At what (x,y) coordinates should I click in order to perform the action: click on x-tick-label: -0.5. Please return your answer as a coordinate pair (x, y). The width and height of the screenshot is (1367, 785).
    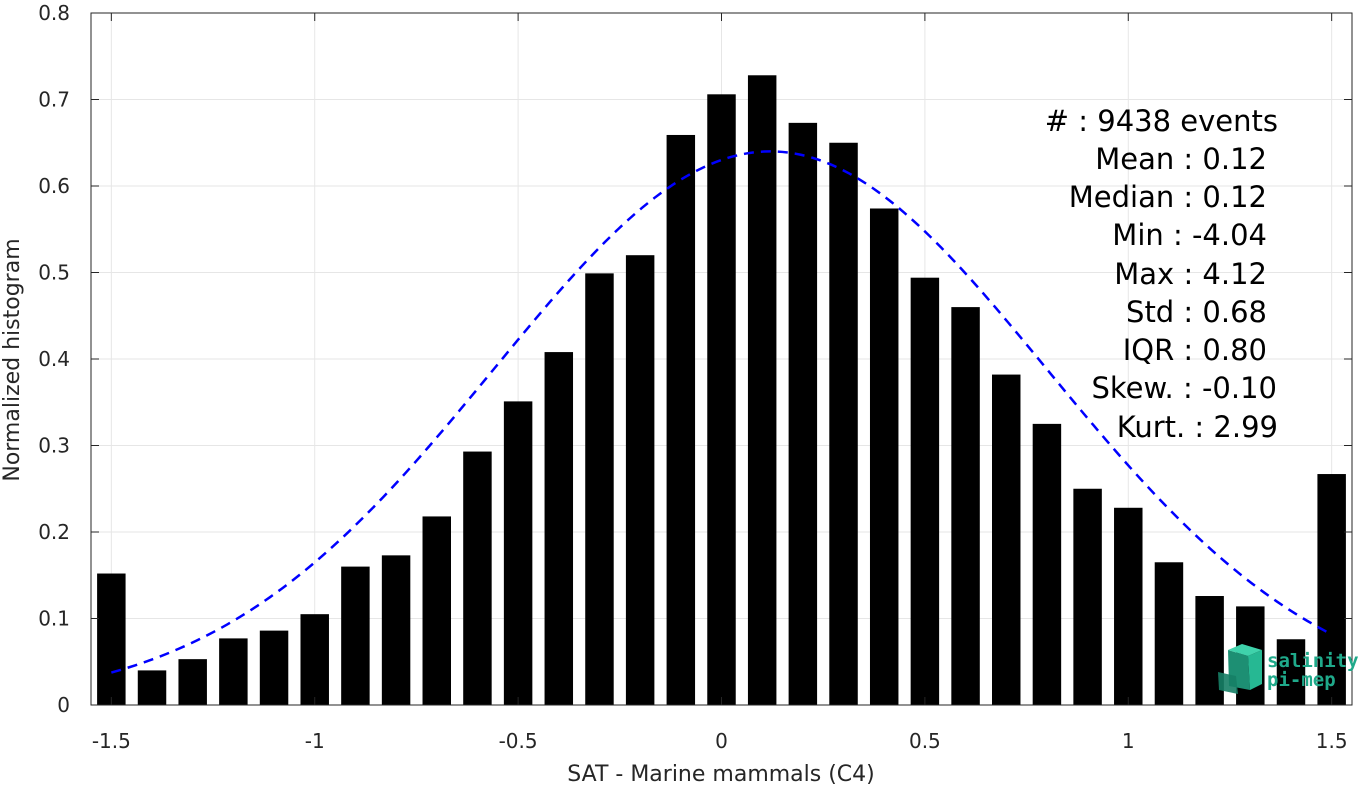
    Looking at the image, I should click on (518, 741).